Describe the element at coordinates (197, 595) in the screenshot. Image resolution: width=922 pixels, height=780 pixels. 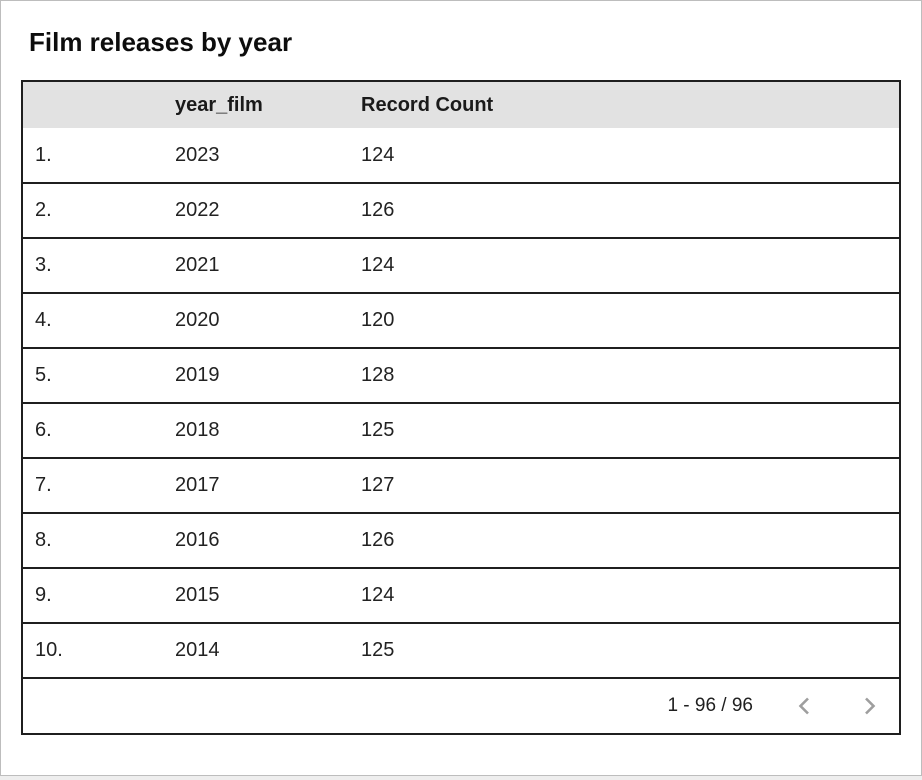
I see `year-film-value: 2015` at that location.